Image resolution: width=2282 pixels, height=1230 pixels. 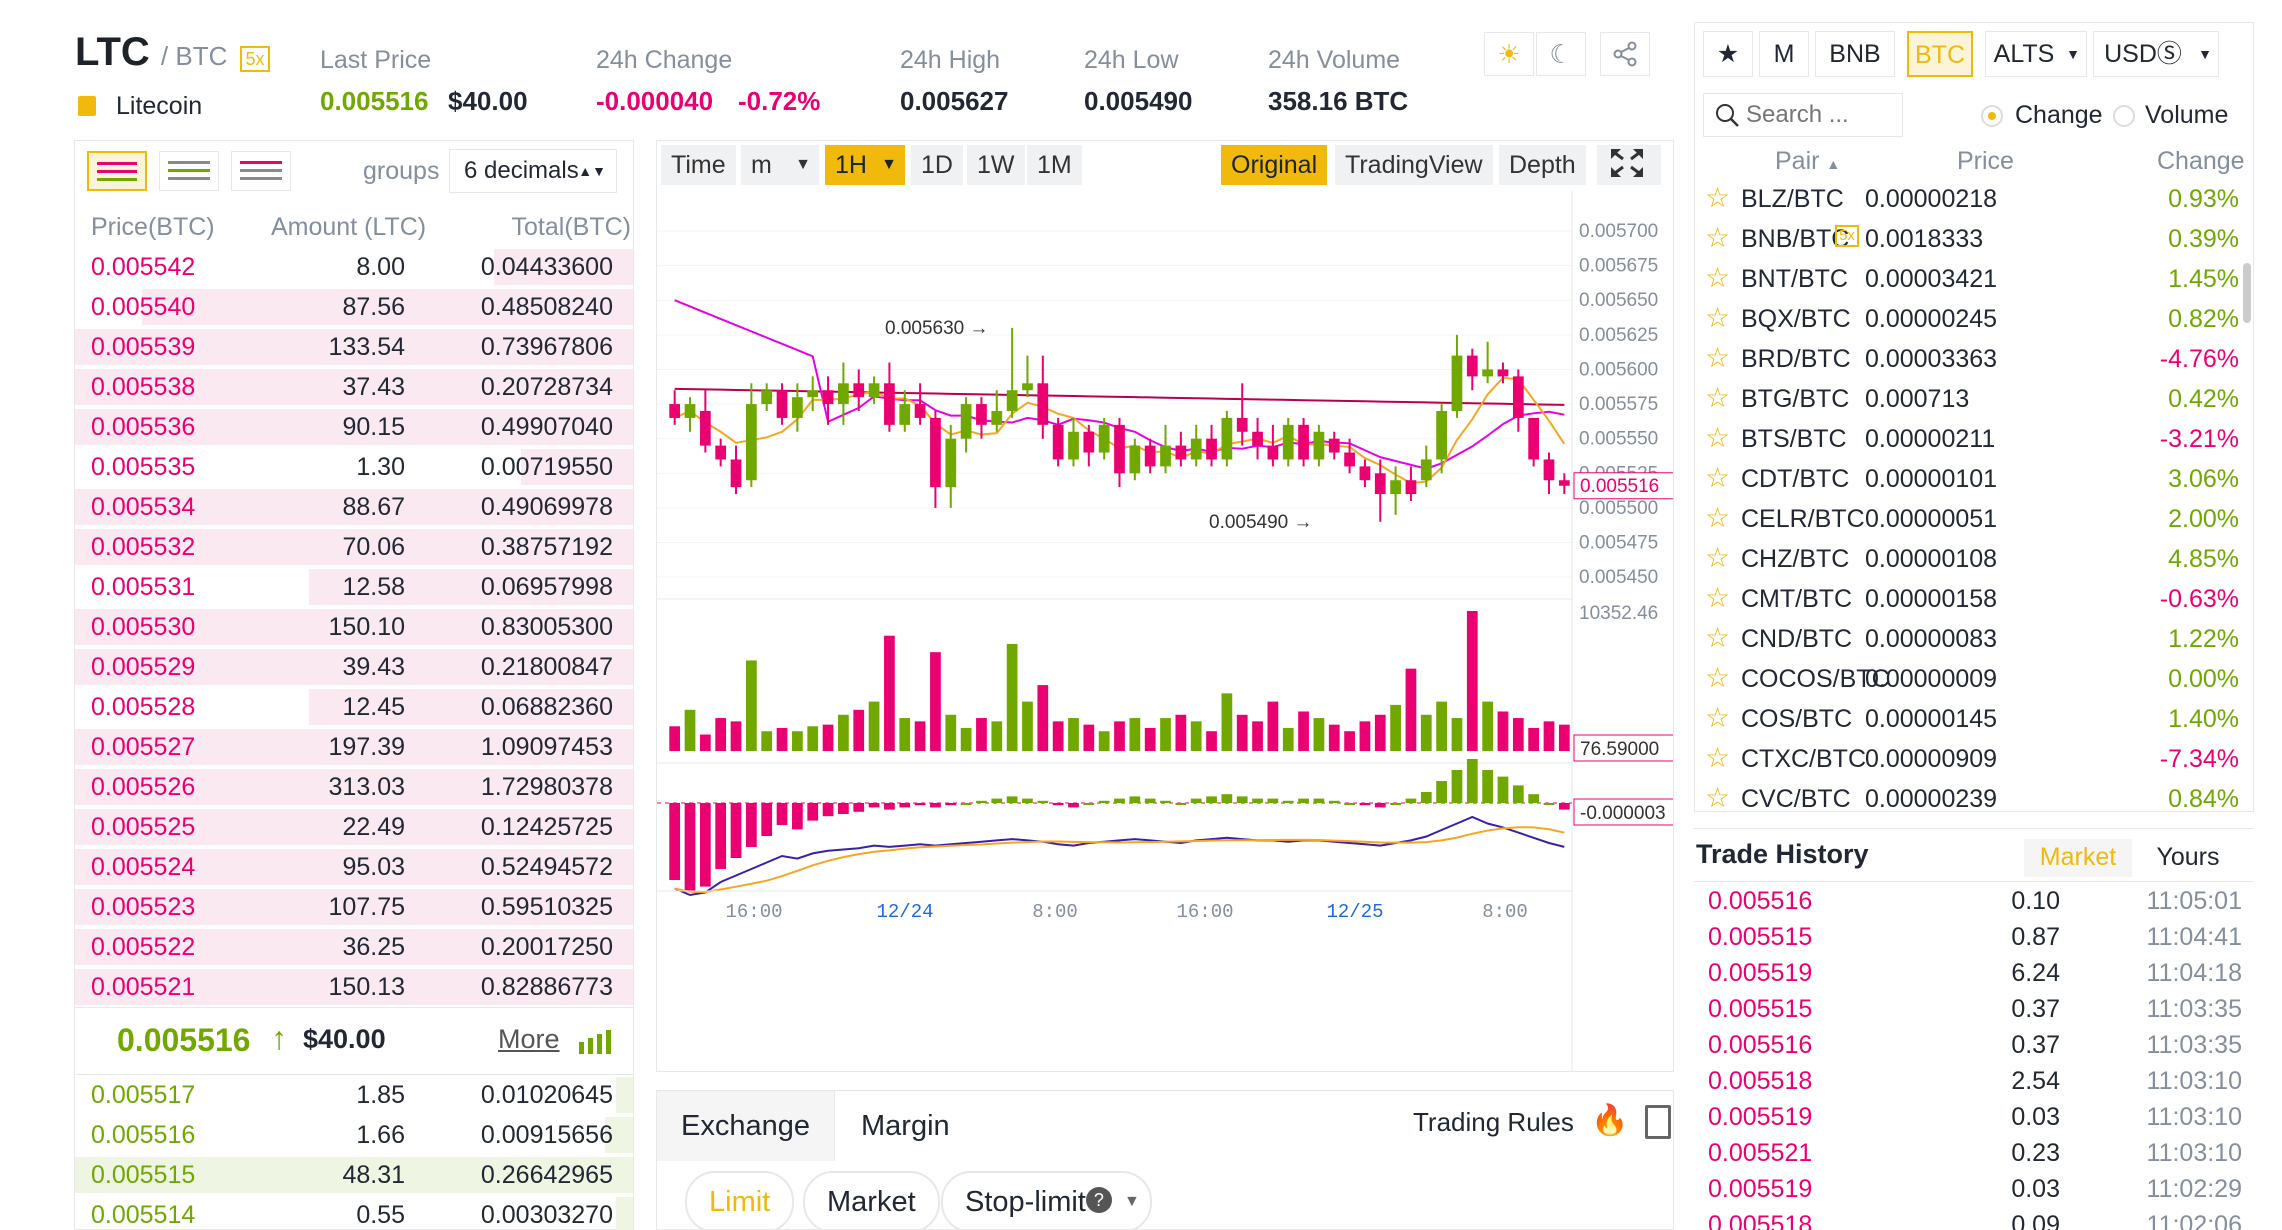 I want to click on order-type-stop-limit: Stop-limit? ▼, so click(x=1046, y=1200).